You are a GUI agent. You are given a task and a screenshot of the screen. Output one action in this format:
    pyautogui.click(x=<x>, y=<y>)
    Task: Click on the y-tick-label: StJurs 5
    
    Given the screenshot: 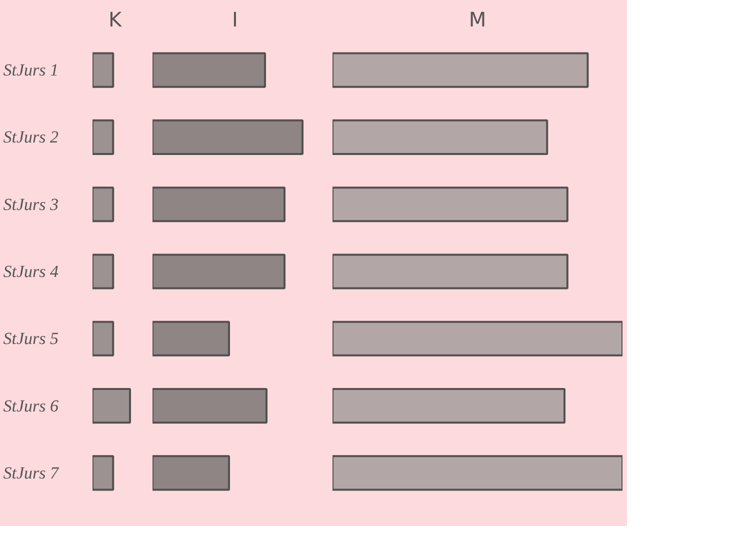 What is the action you would take?
    pyautogui.click(x=30, y=338)
    